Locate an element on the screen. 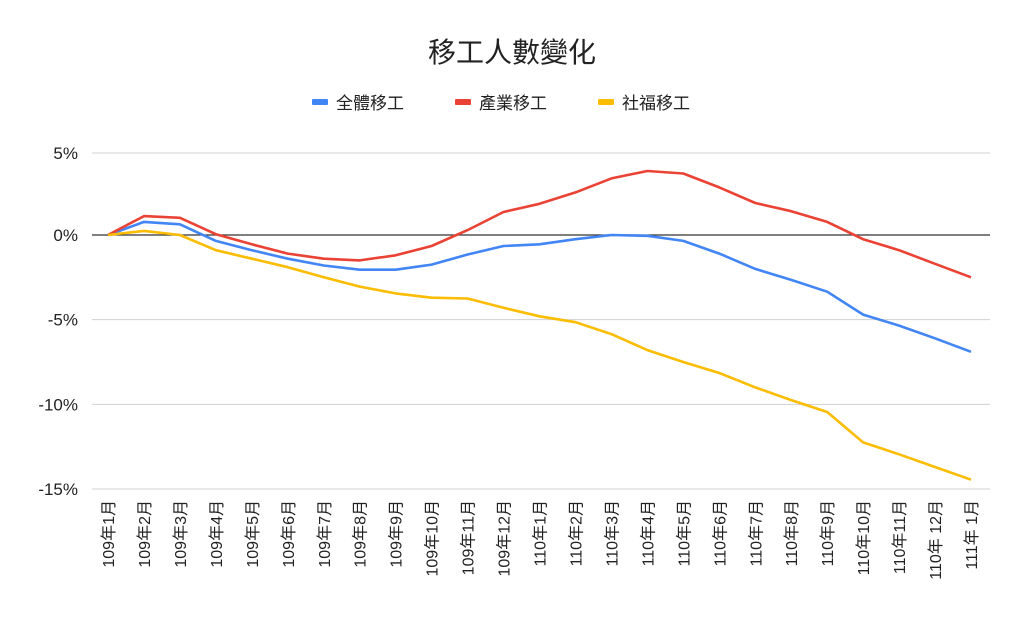  y-axis: 5% 0% -5% -10% -15% is located at coordinates (58, 321).